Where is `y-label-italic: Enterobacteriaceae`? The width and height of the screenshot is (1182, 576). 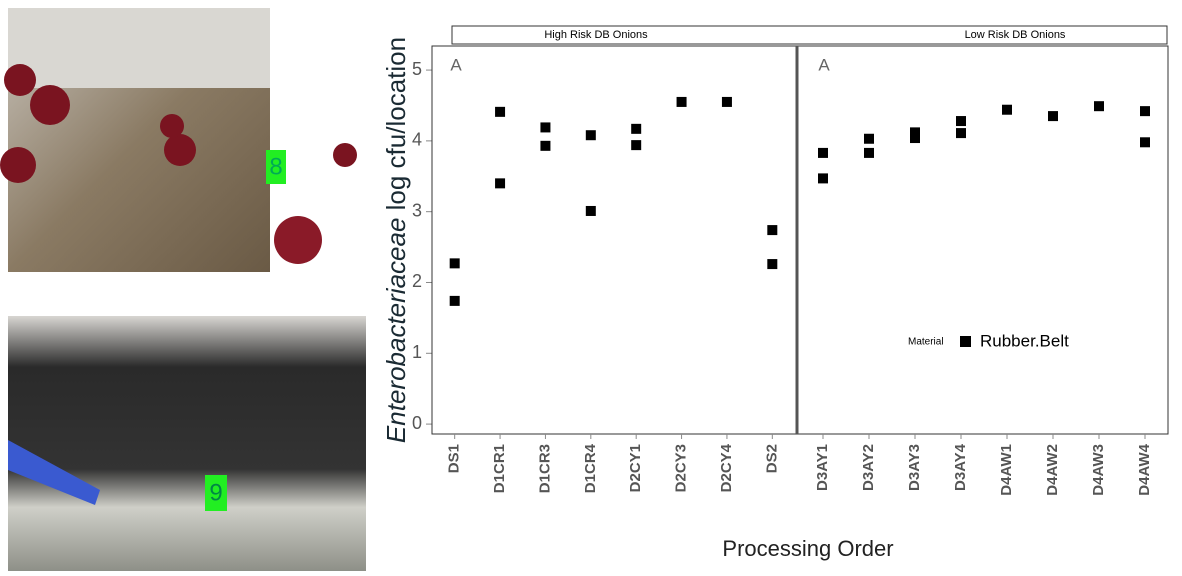
y-label-italic: Enterobacteriaceae is located at coordinates (396, 330).